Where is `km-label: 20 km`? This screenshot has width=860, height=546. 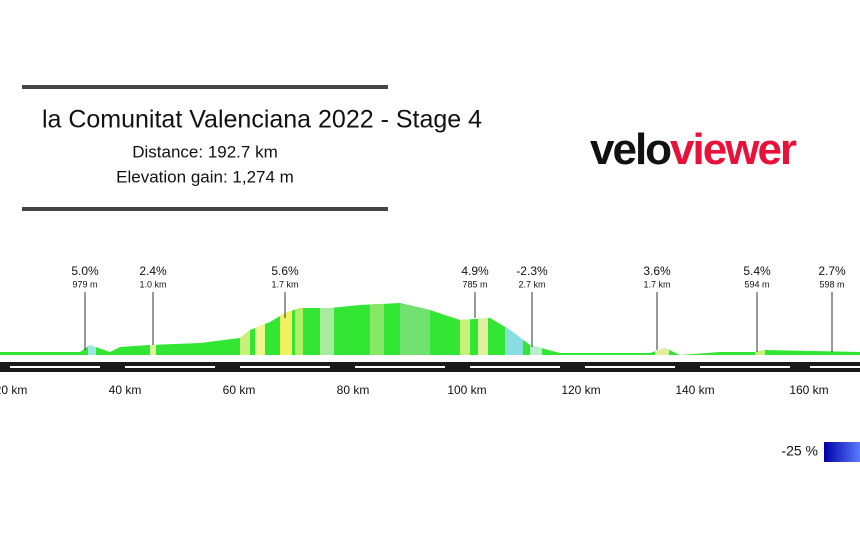 km-label: 20 km is located at coordinates (13, 390).